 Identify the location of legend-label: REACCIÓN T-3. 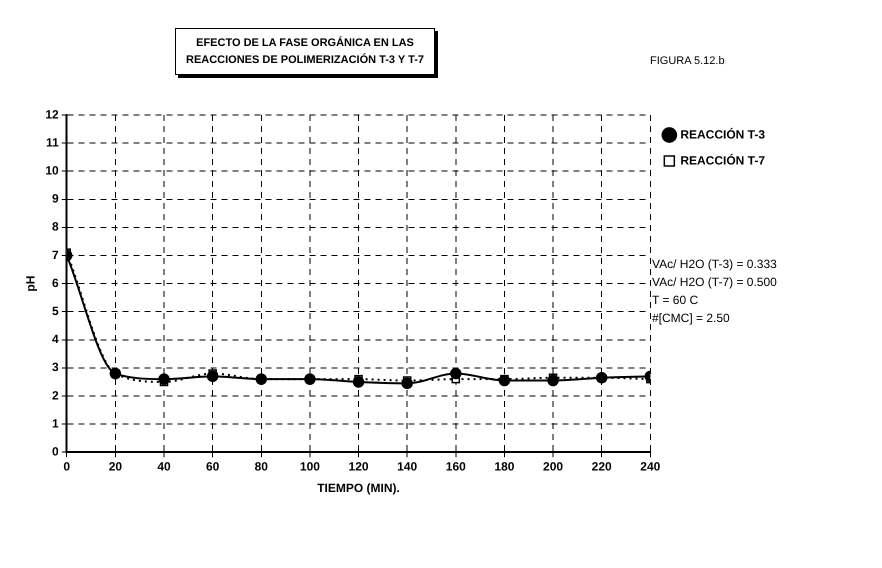
(723, 134).